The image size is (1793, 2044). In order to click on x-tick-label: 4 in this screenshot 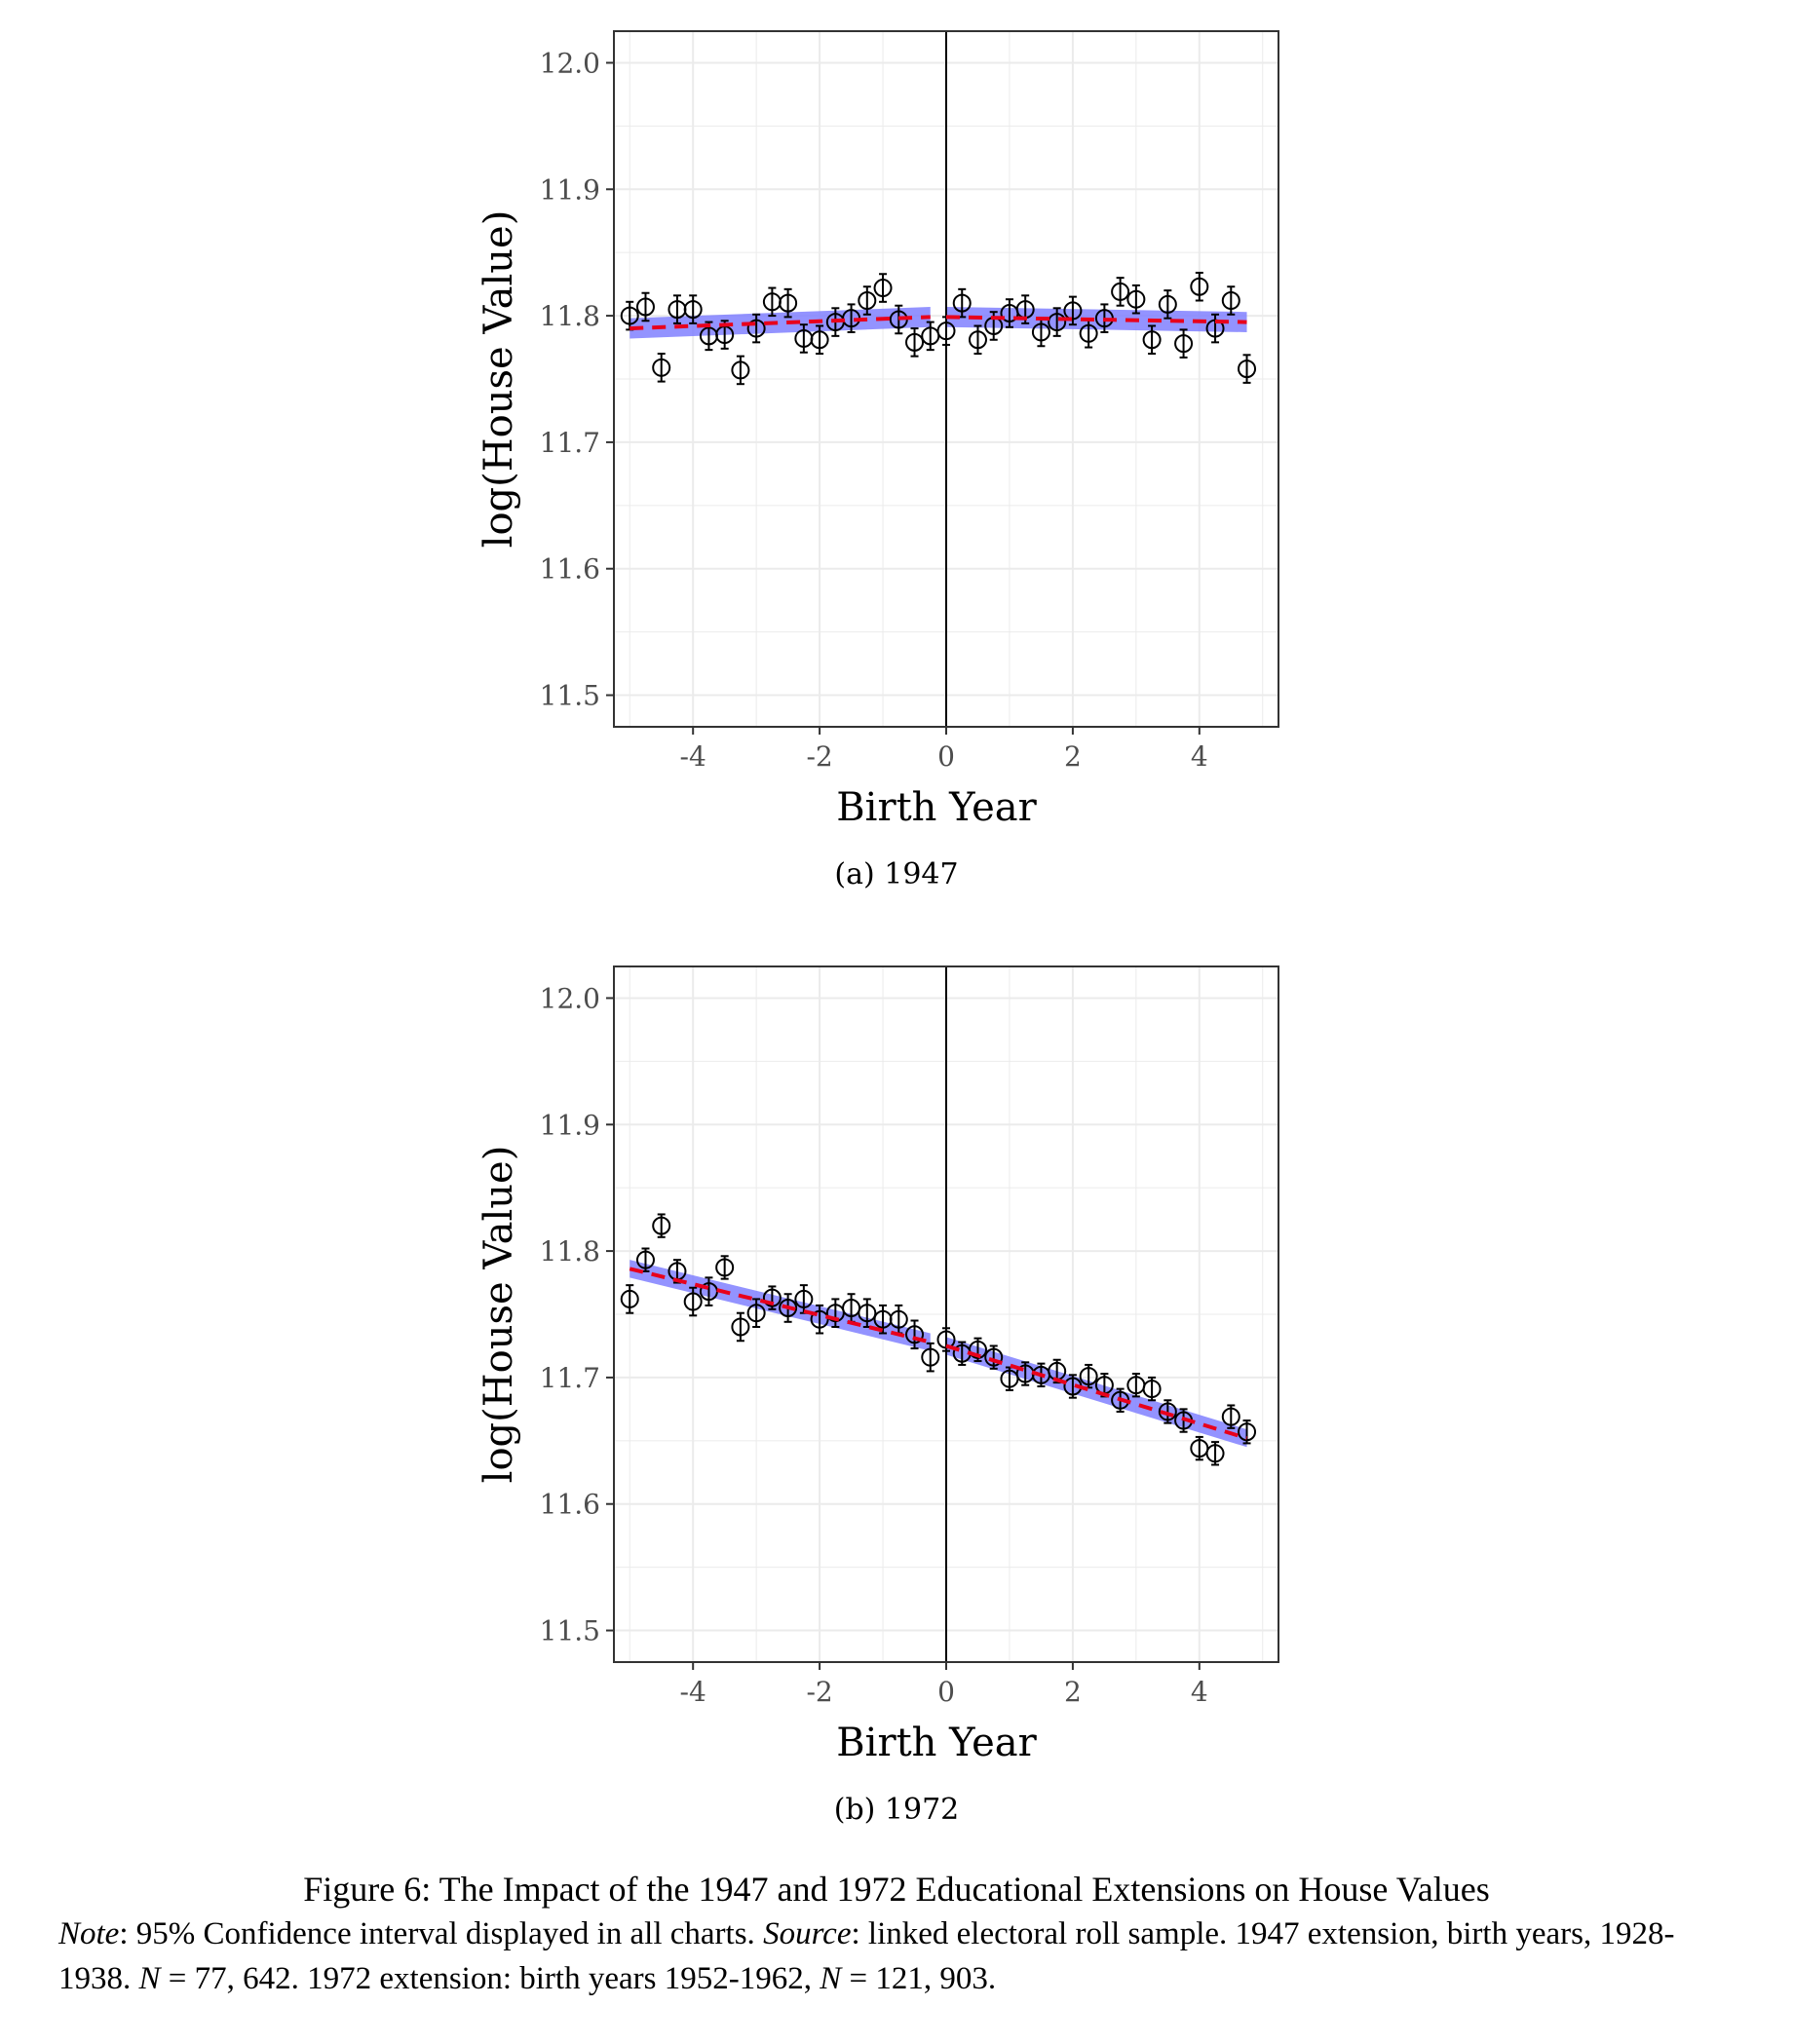, I will do `click(1199, 1692)`.